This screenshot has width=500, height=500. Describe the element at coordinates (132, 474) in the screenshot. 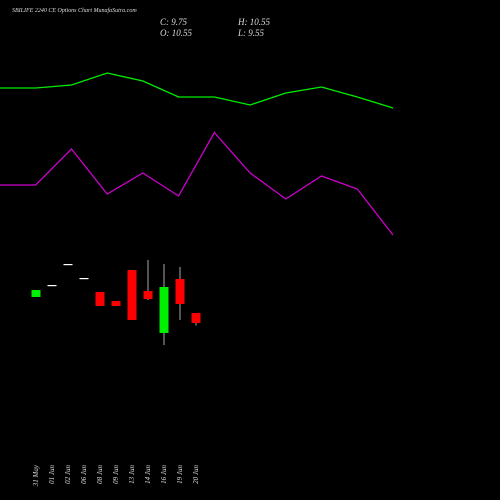

I see `x-tick-label: 13 Jun` at that location.